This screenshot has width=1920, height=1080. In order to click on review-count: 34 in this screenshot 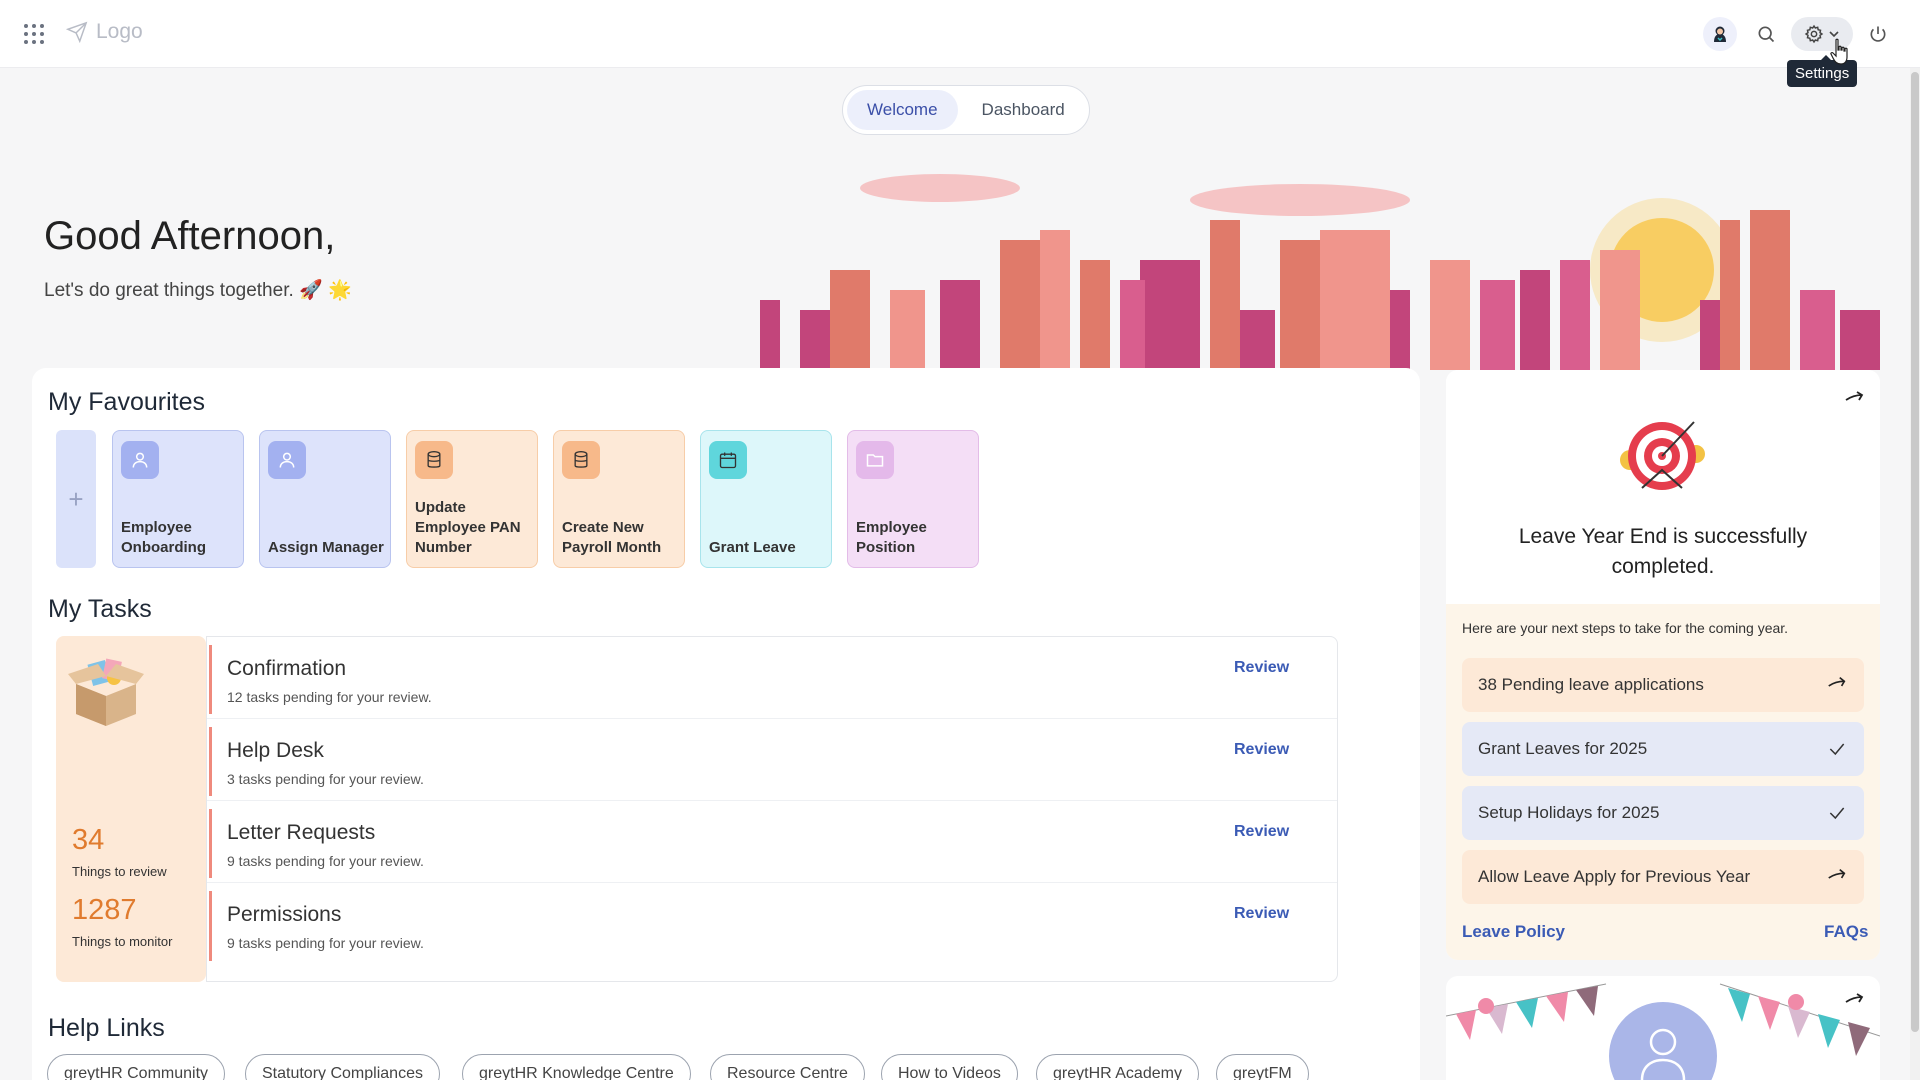, I will do `click(88, 840)`.